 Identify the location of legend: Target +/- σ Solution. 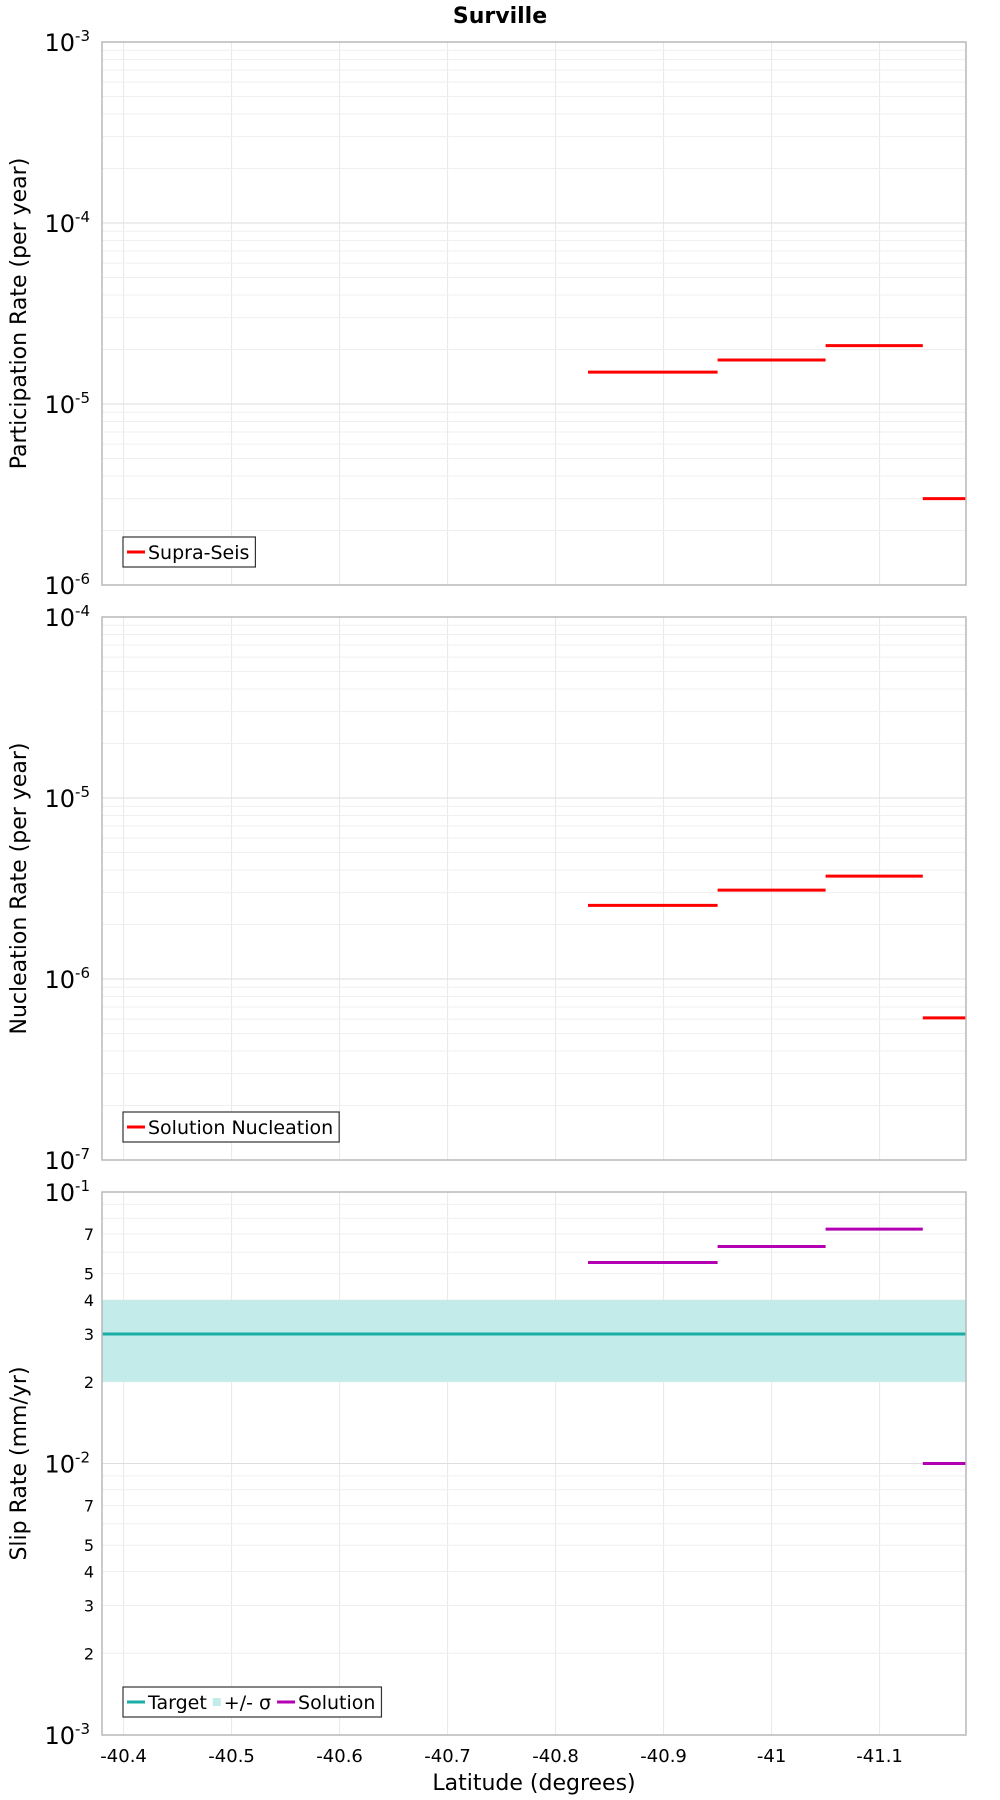
(252, 1702).